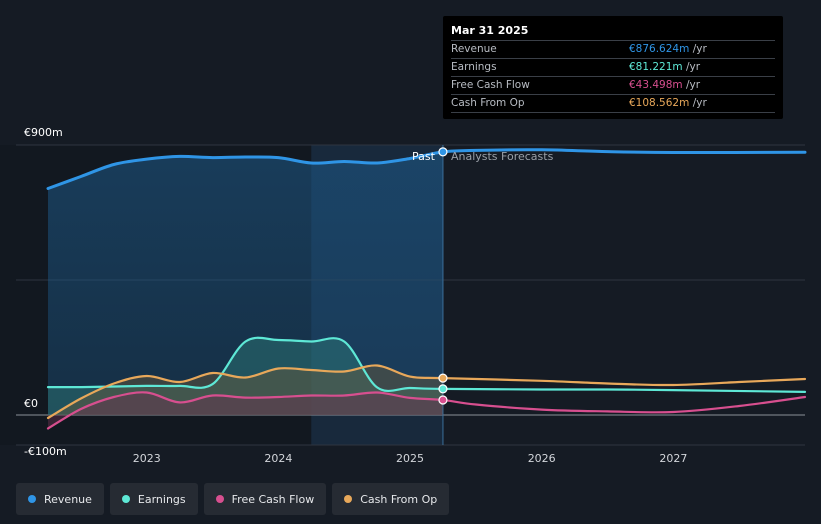 The image size is (821, 524). What do you see at coordinates (542, 458) in the screenshot?
I see `x-tick-label: 2026` at bounding box center [542, 458].